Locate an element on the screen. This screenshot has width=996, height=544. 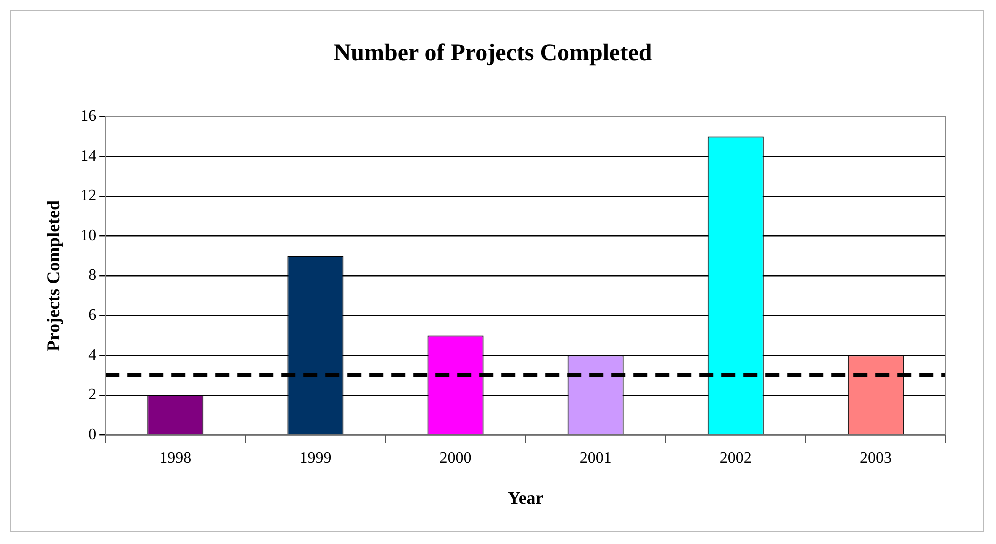
y-tick-label: 16 is located at coordinates (88, 117).